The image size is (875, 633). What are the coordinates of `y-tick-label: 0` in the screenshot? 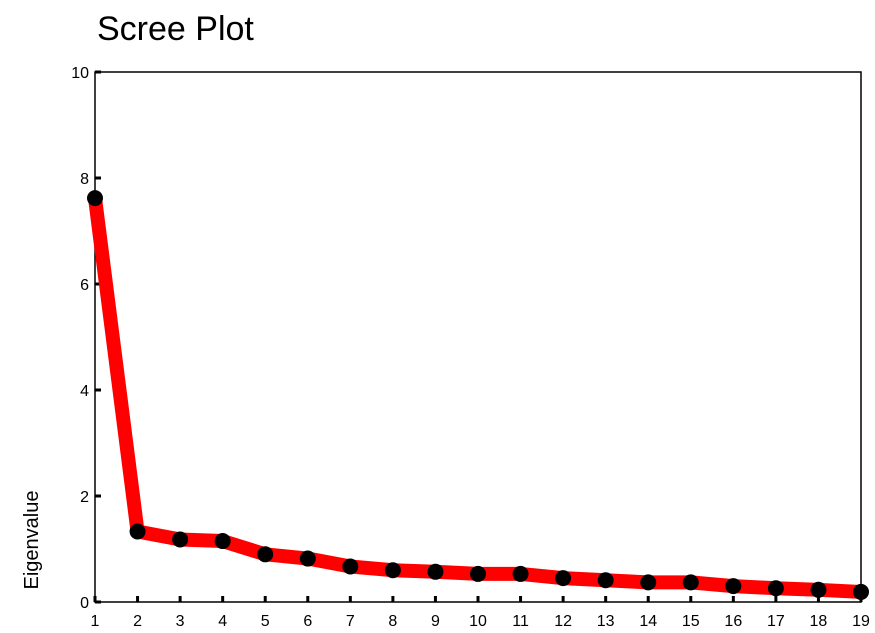 It's located at (84, 603).